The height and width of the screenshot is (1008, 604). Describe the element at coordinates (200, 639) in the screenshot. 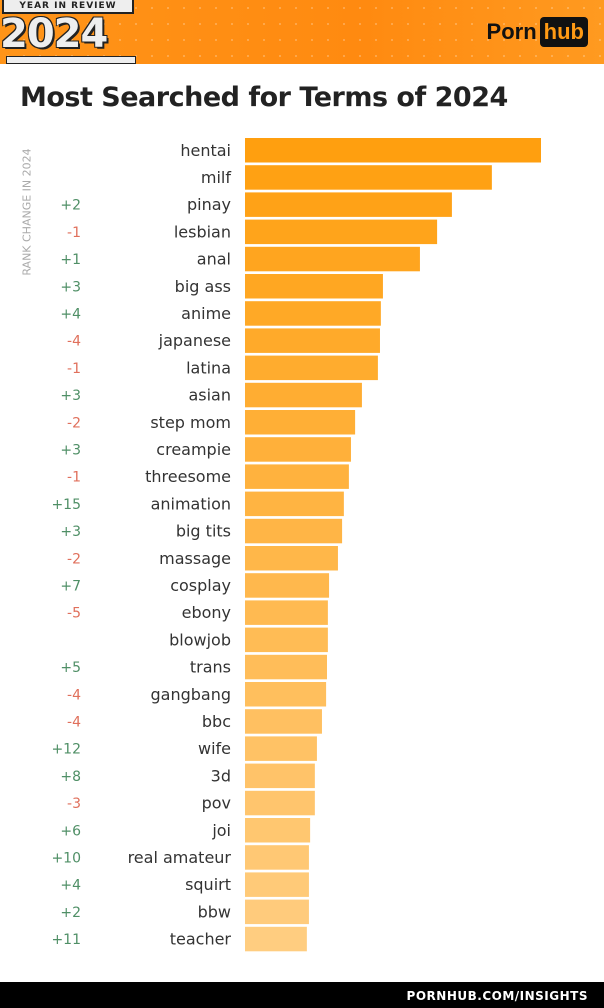

I see `term-label: blowjob` at that location.